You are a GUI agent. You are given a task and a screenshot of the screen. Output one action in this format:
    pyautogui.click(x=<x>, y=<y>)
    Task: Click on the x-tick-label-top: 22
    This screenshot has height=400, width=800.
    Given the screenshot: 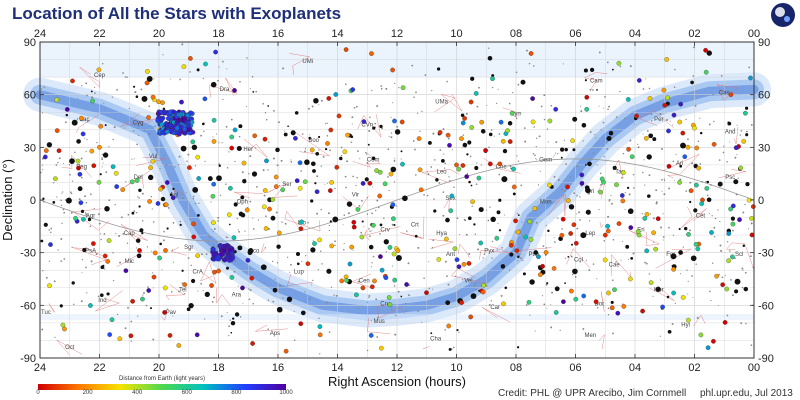 What is the action you would take?
    pyautogui.click(x=99, y=34)
    